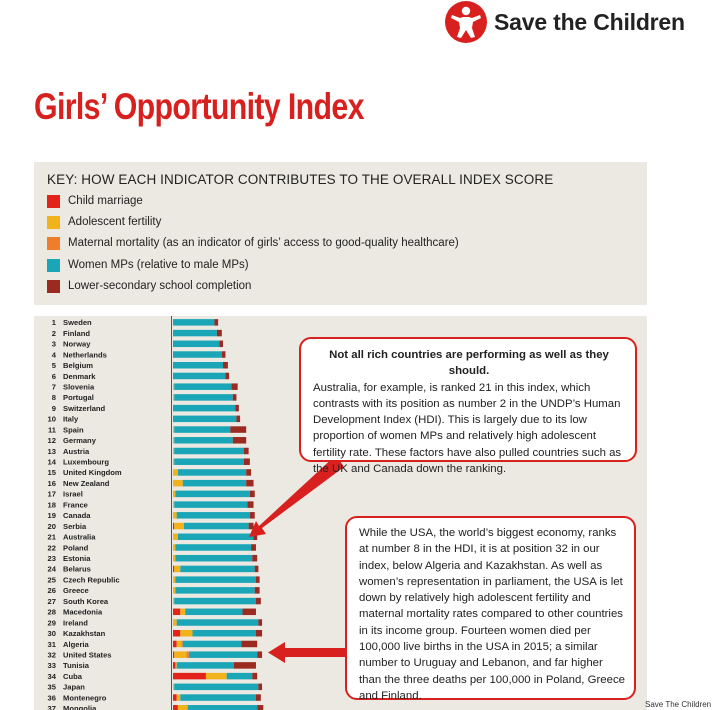 Image resolution: width=720 pixels, height=710 pixels. Describe the element at coordinates (76, 644) in the screenshot. I see `country-label: Algeria` at that location.